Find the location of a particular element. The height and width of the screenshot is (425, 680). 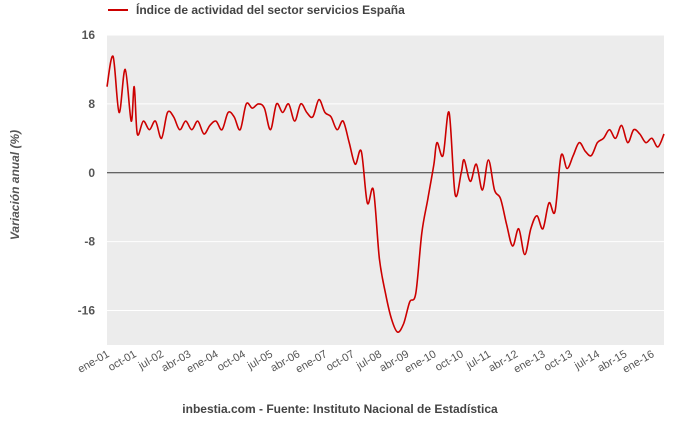

y-axis-label: Variación anual (%) is located at coordinates (15, 185).